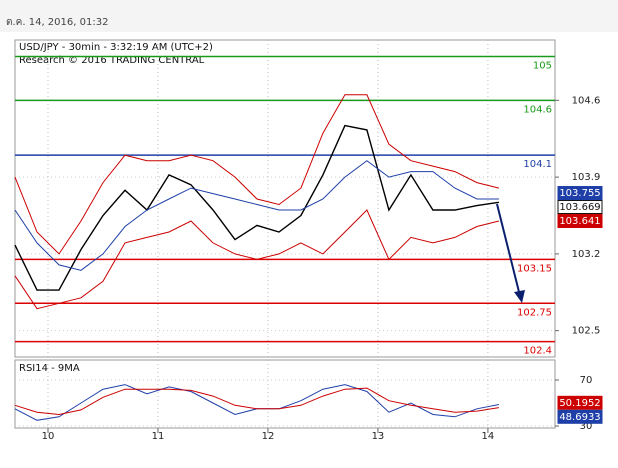 The height and width of the screenshot is (468, 618). I want to click on date: ต.ค. 14, 2016, 01:32, so click(57, 22).